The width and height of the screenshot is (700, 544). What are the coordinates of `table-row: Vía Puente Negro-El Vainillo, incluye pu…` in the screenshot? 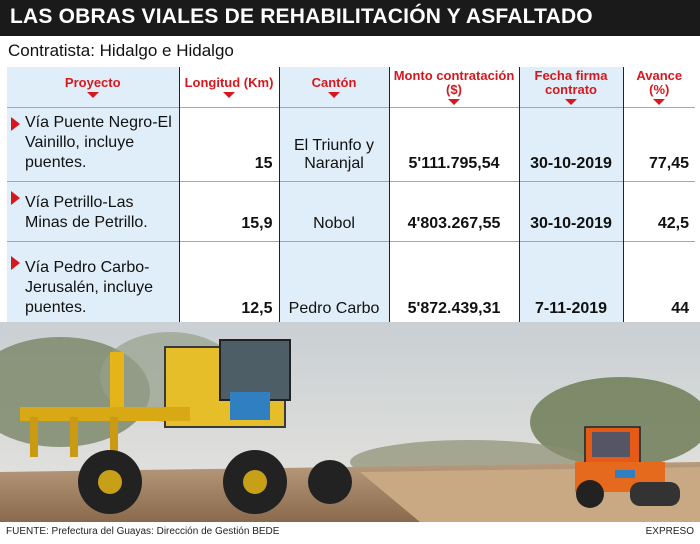 It's located at (351, 144).